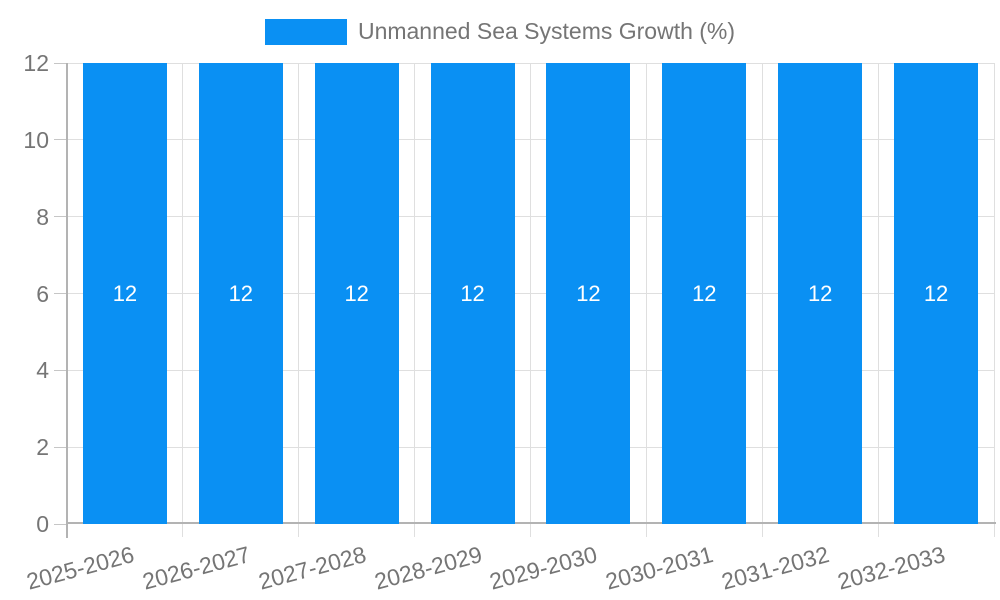 This screenshot has width=1000, height=600. Describe the element at coordinates (544, 568) in the screenshot. I see `x-tick-label: 2029-2030` at that location.